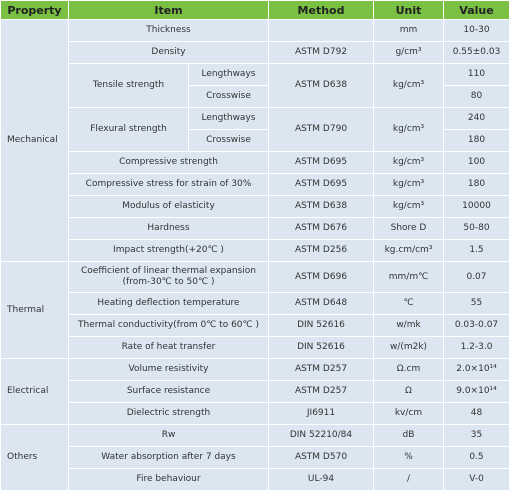 This screenshot has width=509, height=497. Describe the element at coordinates (255, 96) in the screenshot. I see `table-row: Crosswise 80` at that location.